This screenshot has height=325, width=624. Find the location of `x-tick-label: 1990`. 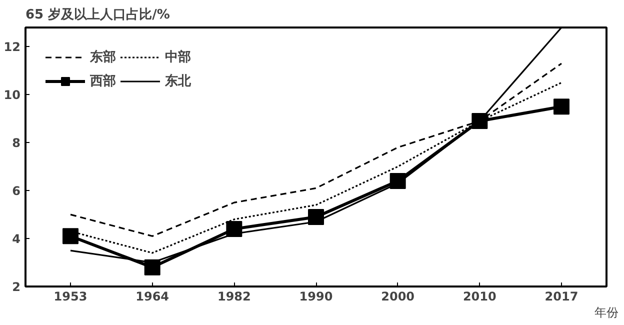

x-tick-label: 1990 is located at coordinates (316, 297).